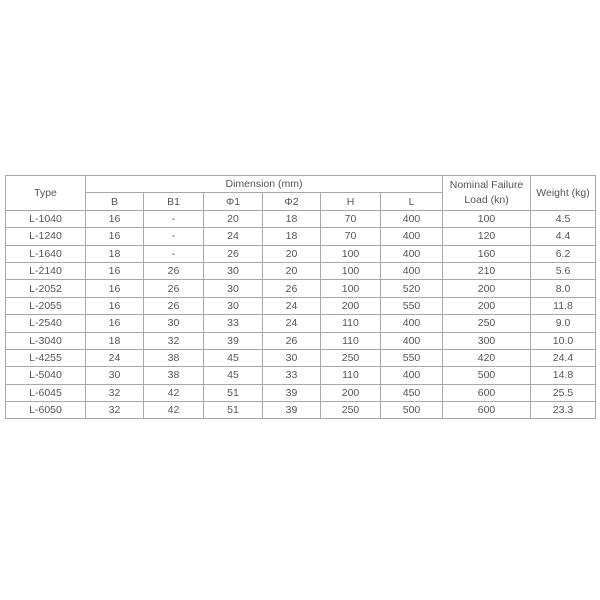  What do you see at coordinates (301, 375) in the screenshot?
I see `table-row: L-5040 30 38 45 33 110 400 500 14.8` at bounding box center [301, 375].